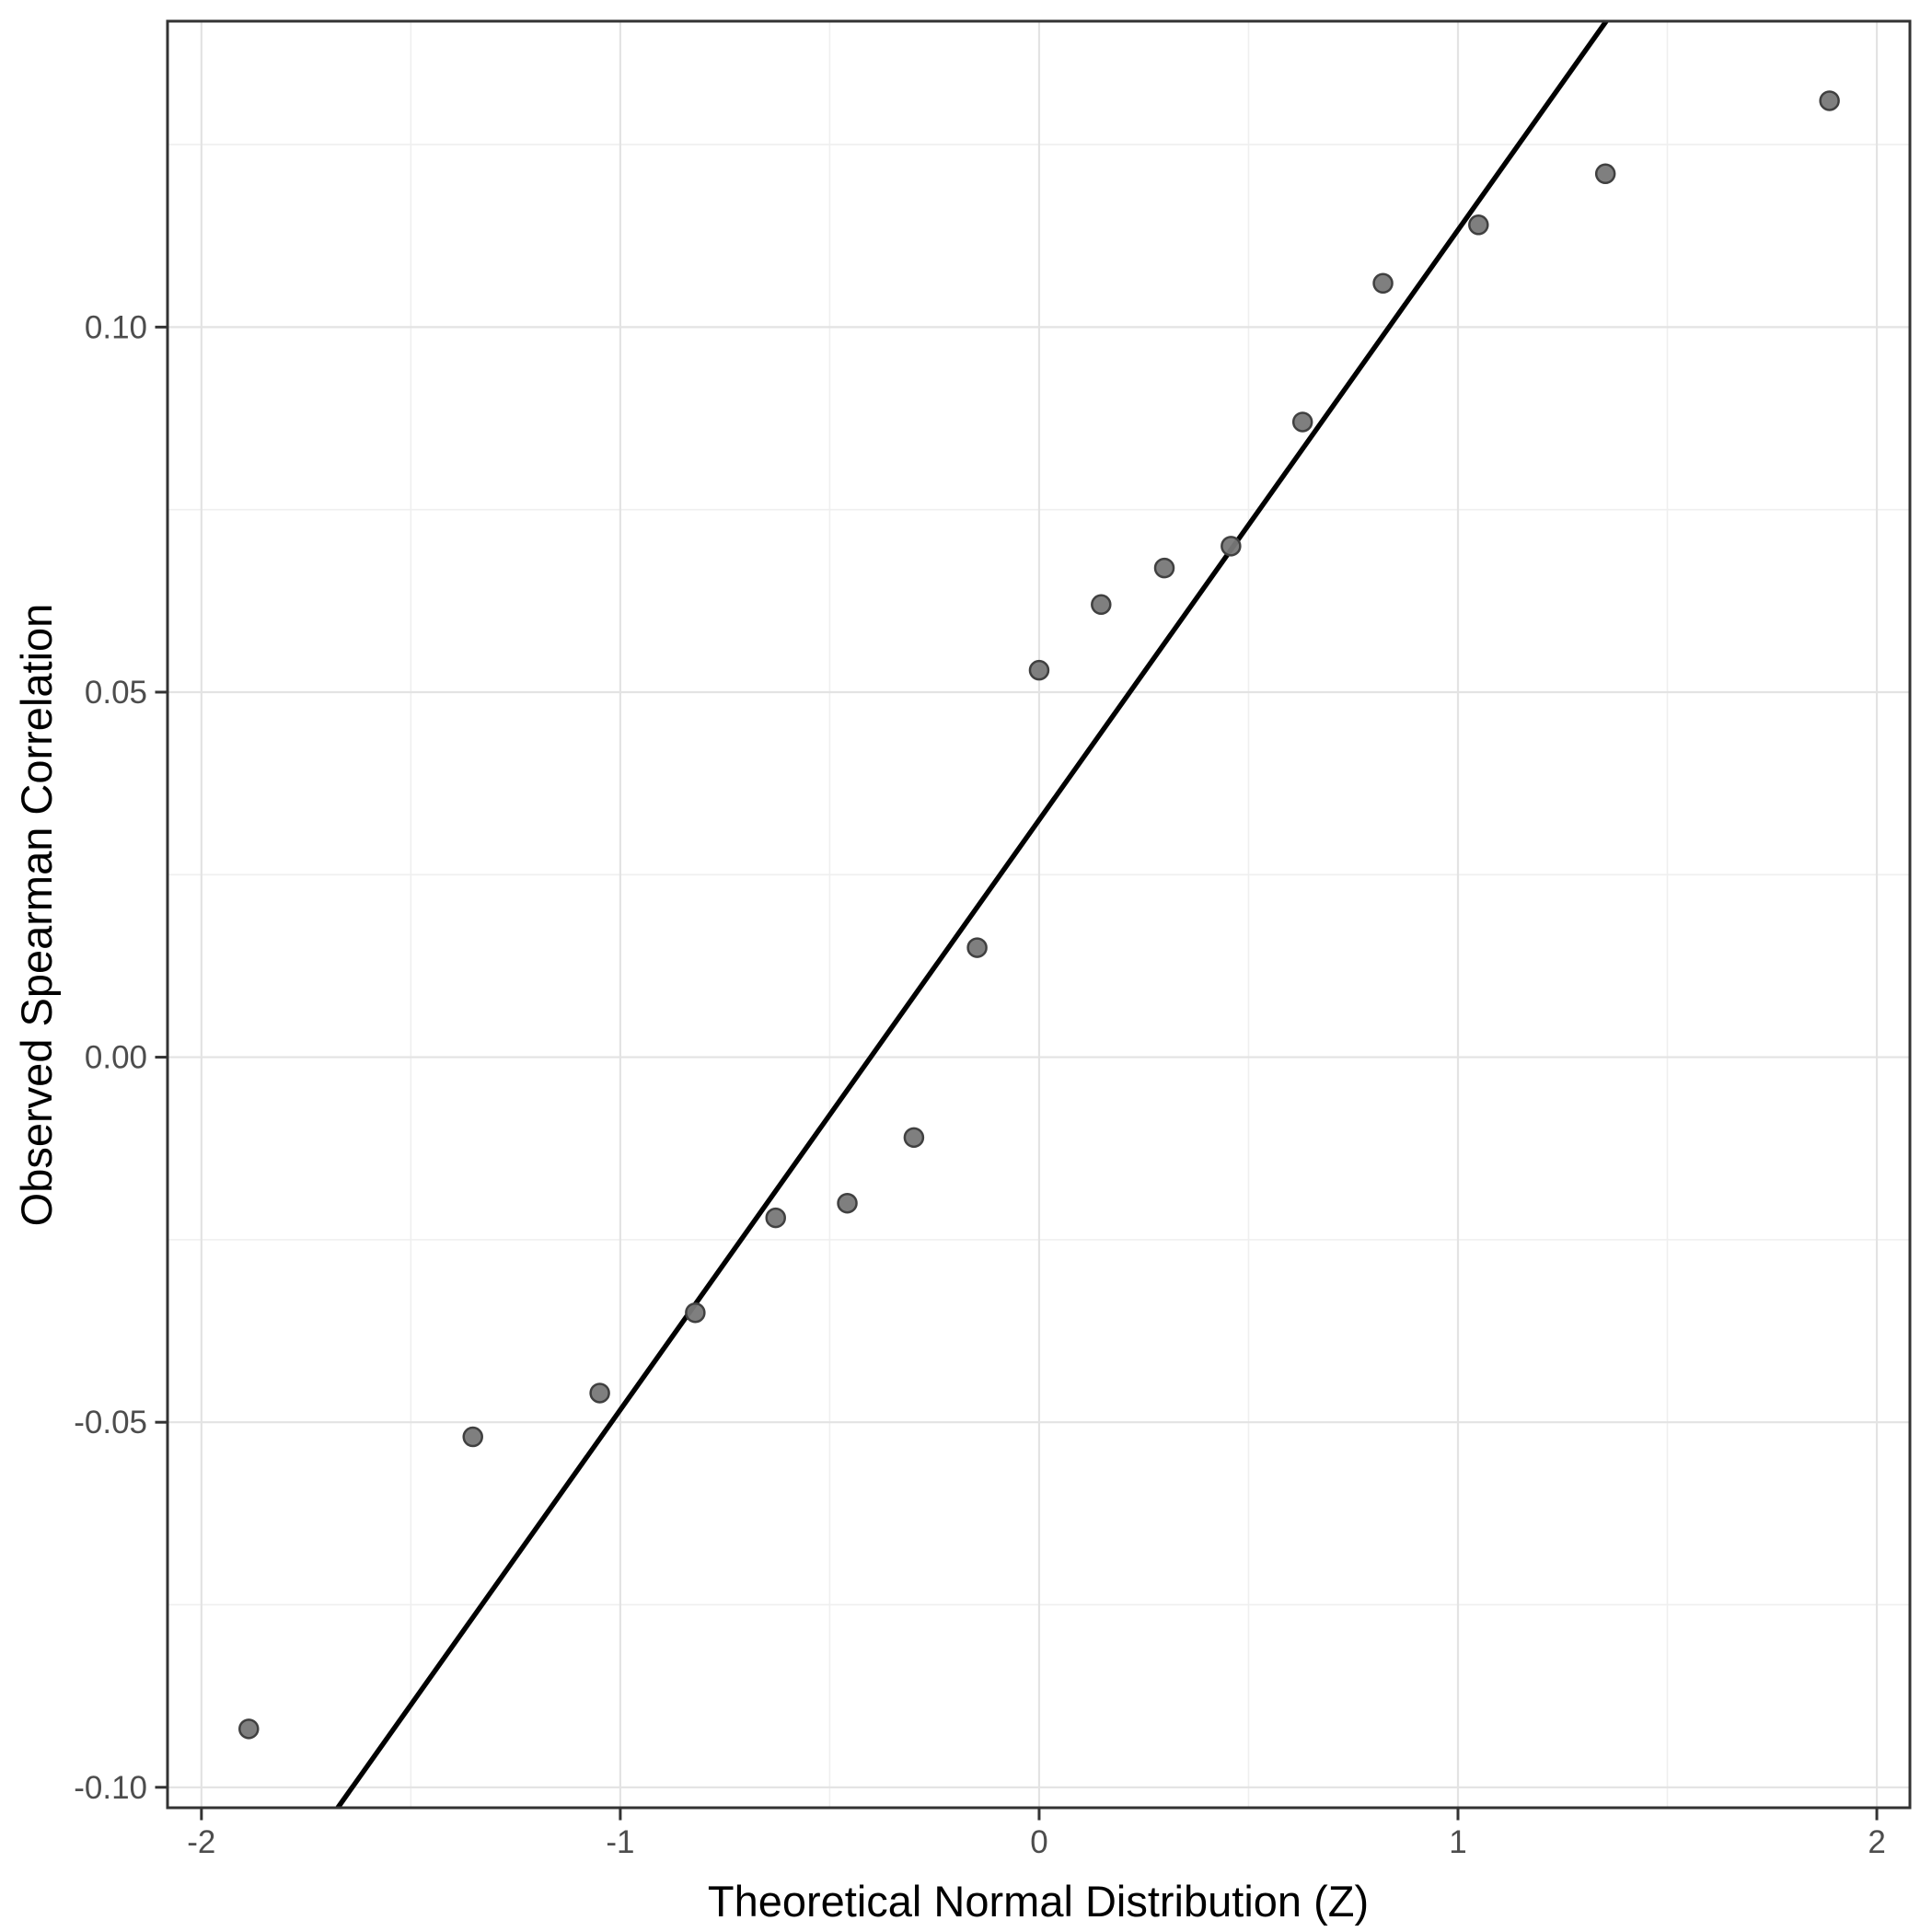 Image resolution: width=1932 pixels, height=1932 pixels. Describe the element at coordinates (111, 1788) in the screenshot. I see `y-tick-label: -0.10` at that location.